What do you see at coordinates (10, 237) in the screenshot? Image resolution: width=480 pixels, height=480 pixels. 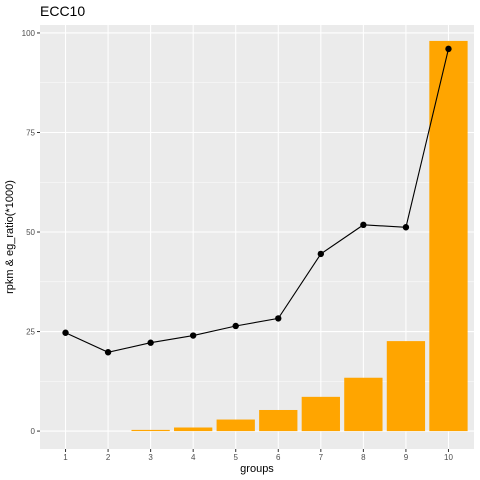 I see `y-axis-title: rpkm & eg_ratio(*1000)` at bounding box center [10, 237].